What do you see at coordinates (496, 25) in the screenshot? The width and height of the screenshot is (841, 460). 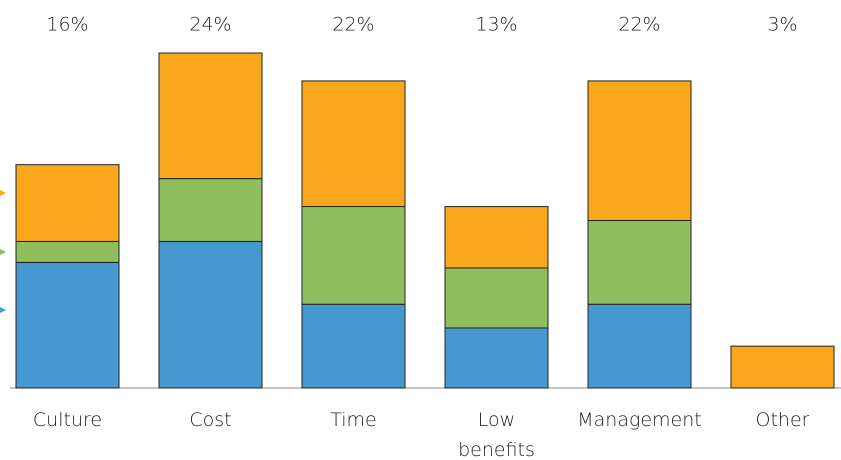 I see `total-label: 13%` at bounding box center [496, 25].